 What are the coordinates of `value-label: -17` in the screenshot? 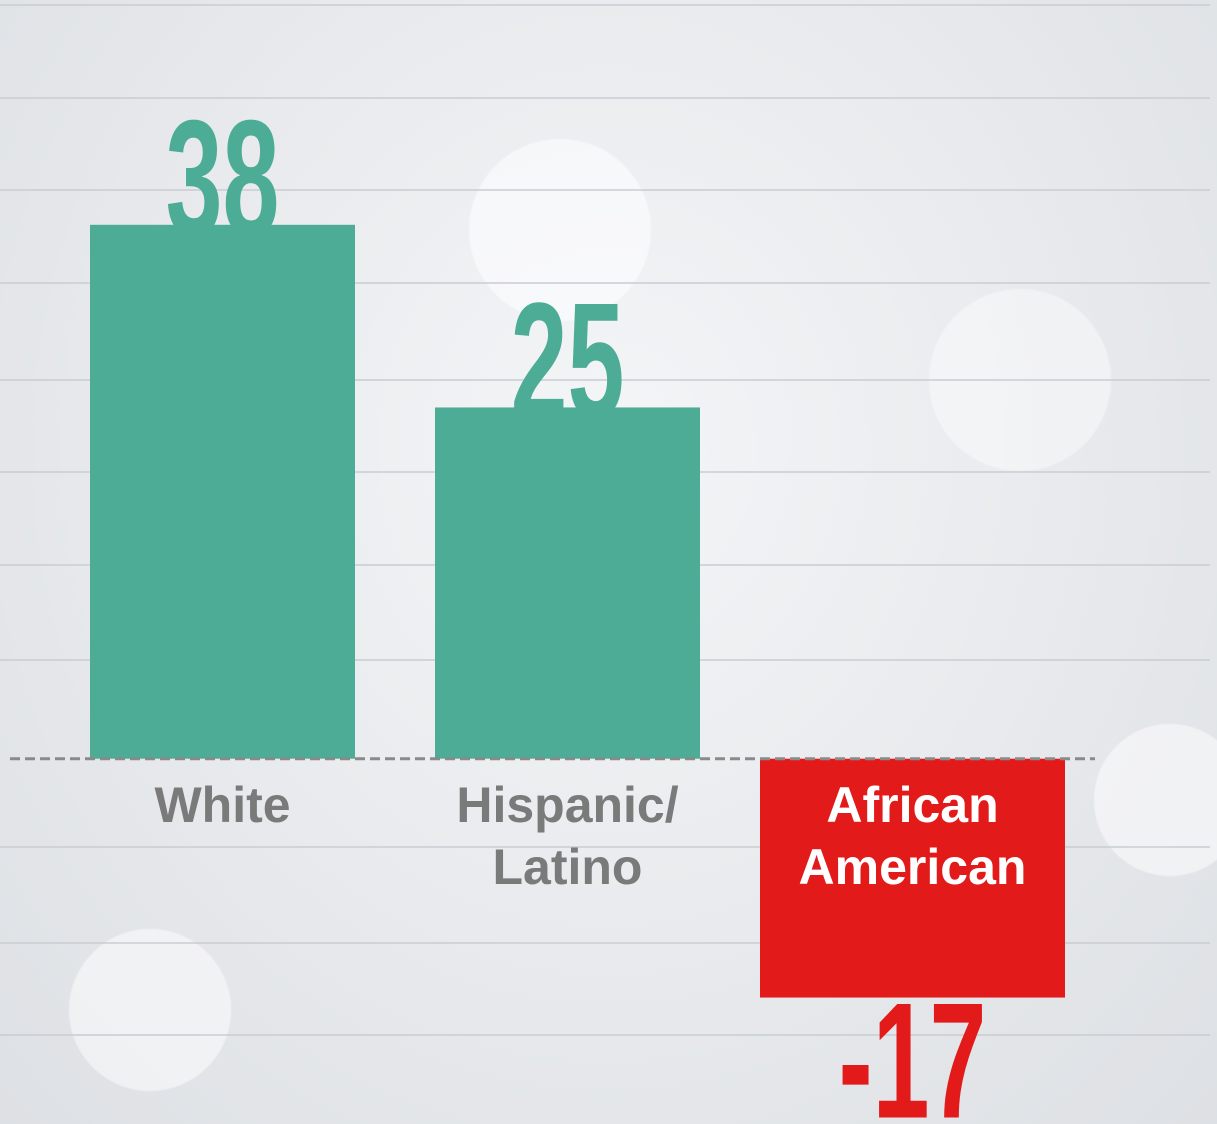 It's located at (913, 1047).